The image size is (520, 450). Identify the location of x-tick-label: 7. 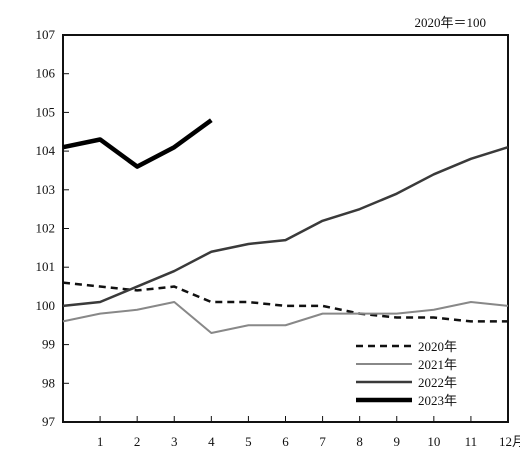
(322, 441).